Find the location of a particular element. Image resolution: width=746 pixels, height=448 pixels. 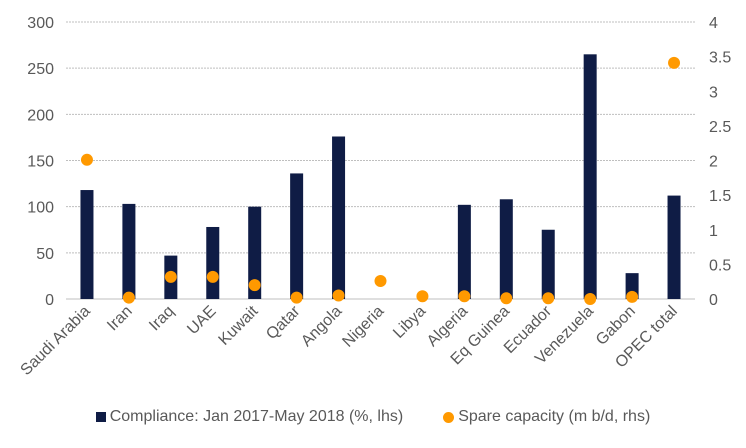

legend-swatch-bar is located at coordinates (100, 417).